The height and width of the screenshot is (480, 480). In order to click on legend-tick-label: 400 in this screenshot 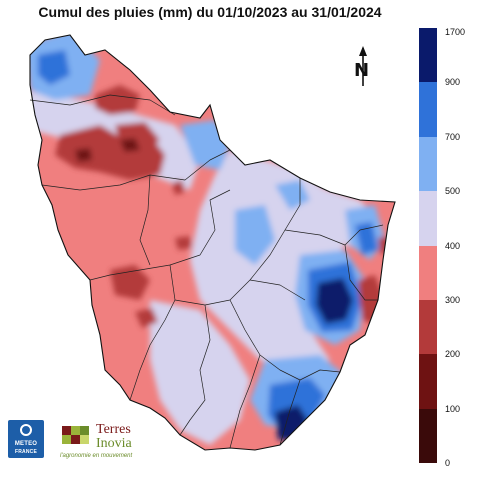, I will do `click(453, 245)`.